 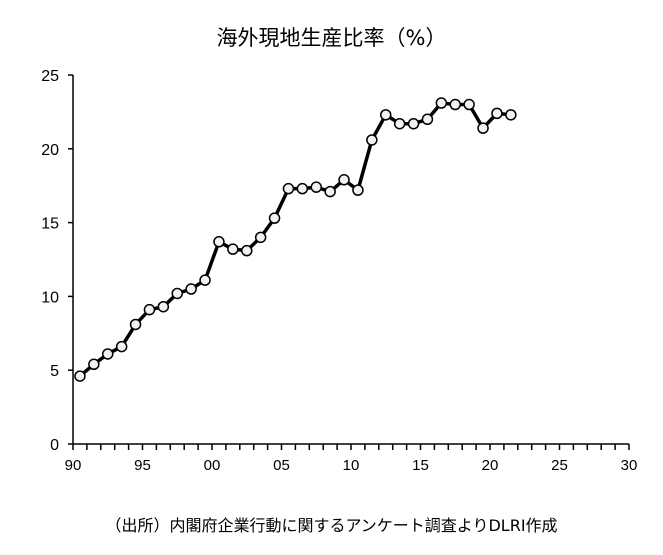 I want to click on x-tick-label: 30, so click(x=629, y=465).